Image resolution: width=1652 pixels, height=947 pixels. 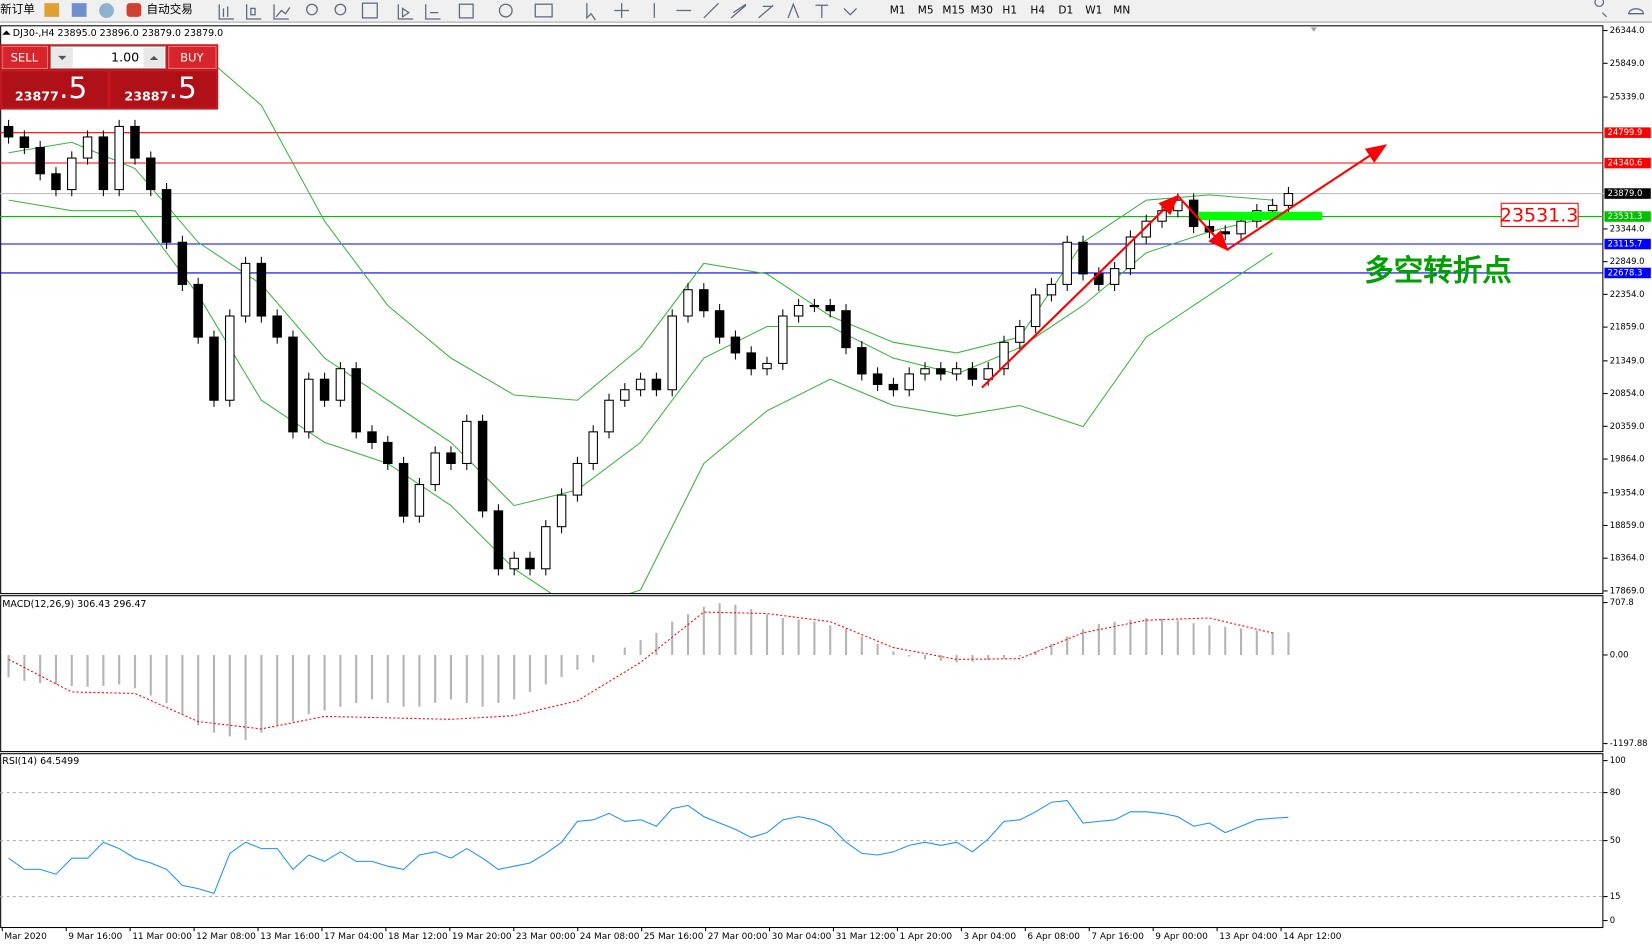 I want to click on timeframe-button: M30, so click(x=981, y=11).